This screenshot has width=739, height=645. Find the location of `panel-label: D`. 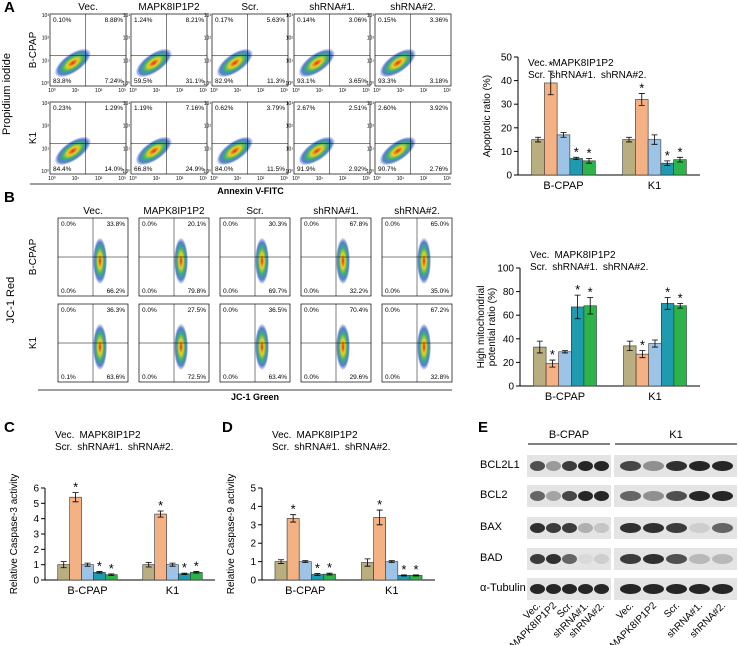

panel-label: D is located at coordinates (227, 427).